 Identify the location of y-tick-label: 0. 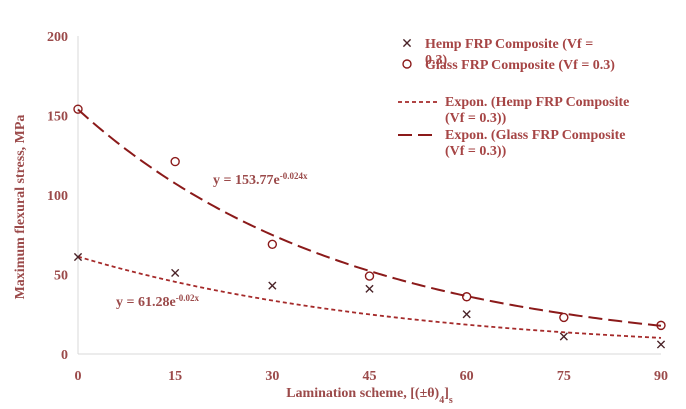
(64, 355).